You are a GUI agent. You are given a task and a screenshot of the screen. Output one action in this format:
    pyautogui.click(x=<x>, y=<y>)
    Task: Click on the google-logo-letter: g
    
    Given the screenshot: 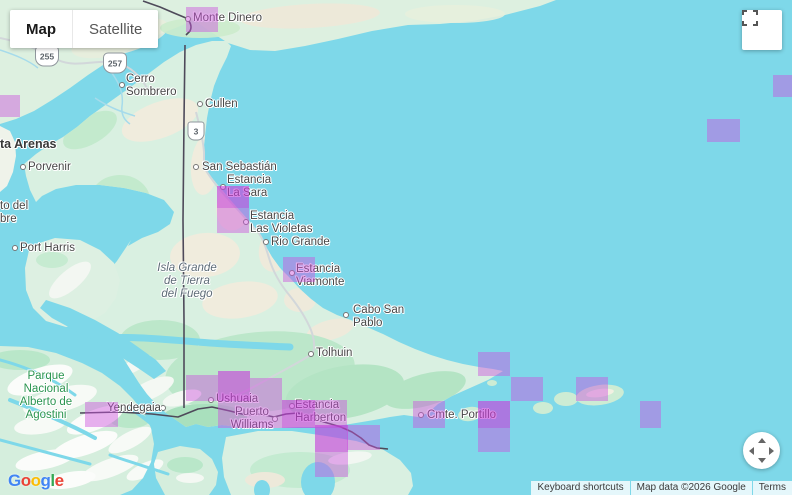 What is the action you would take?
    pyautogui.click(x=45, y=480)
    